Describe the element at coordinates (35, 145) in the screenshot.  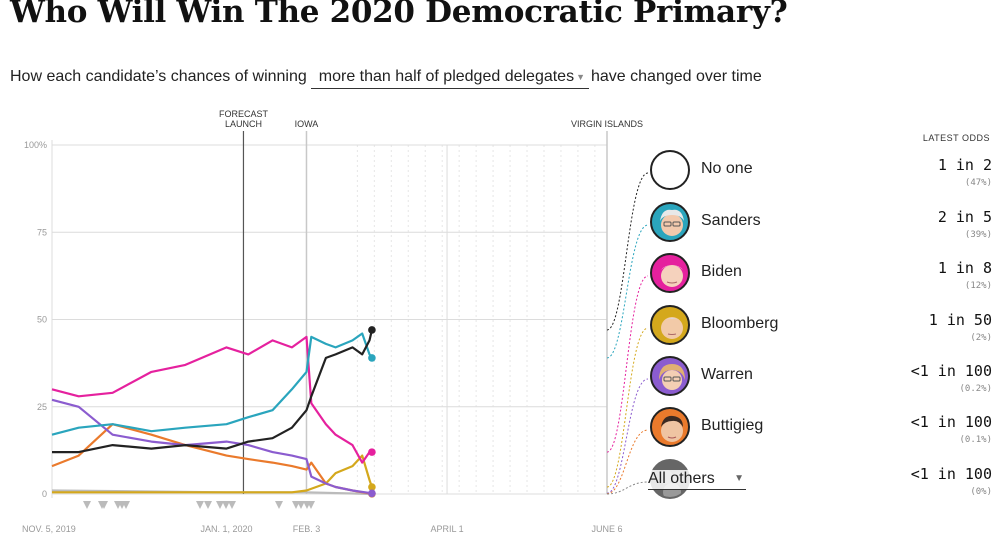
I see `y-tick-label: 100%` at that location.